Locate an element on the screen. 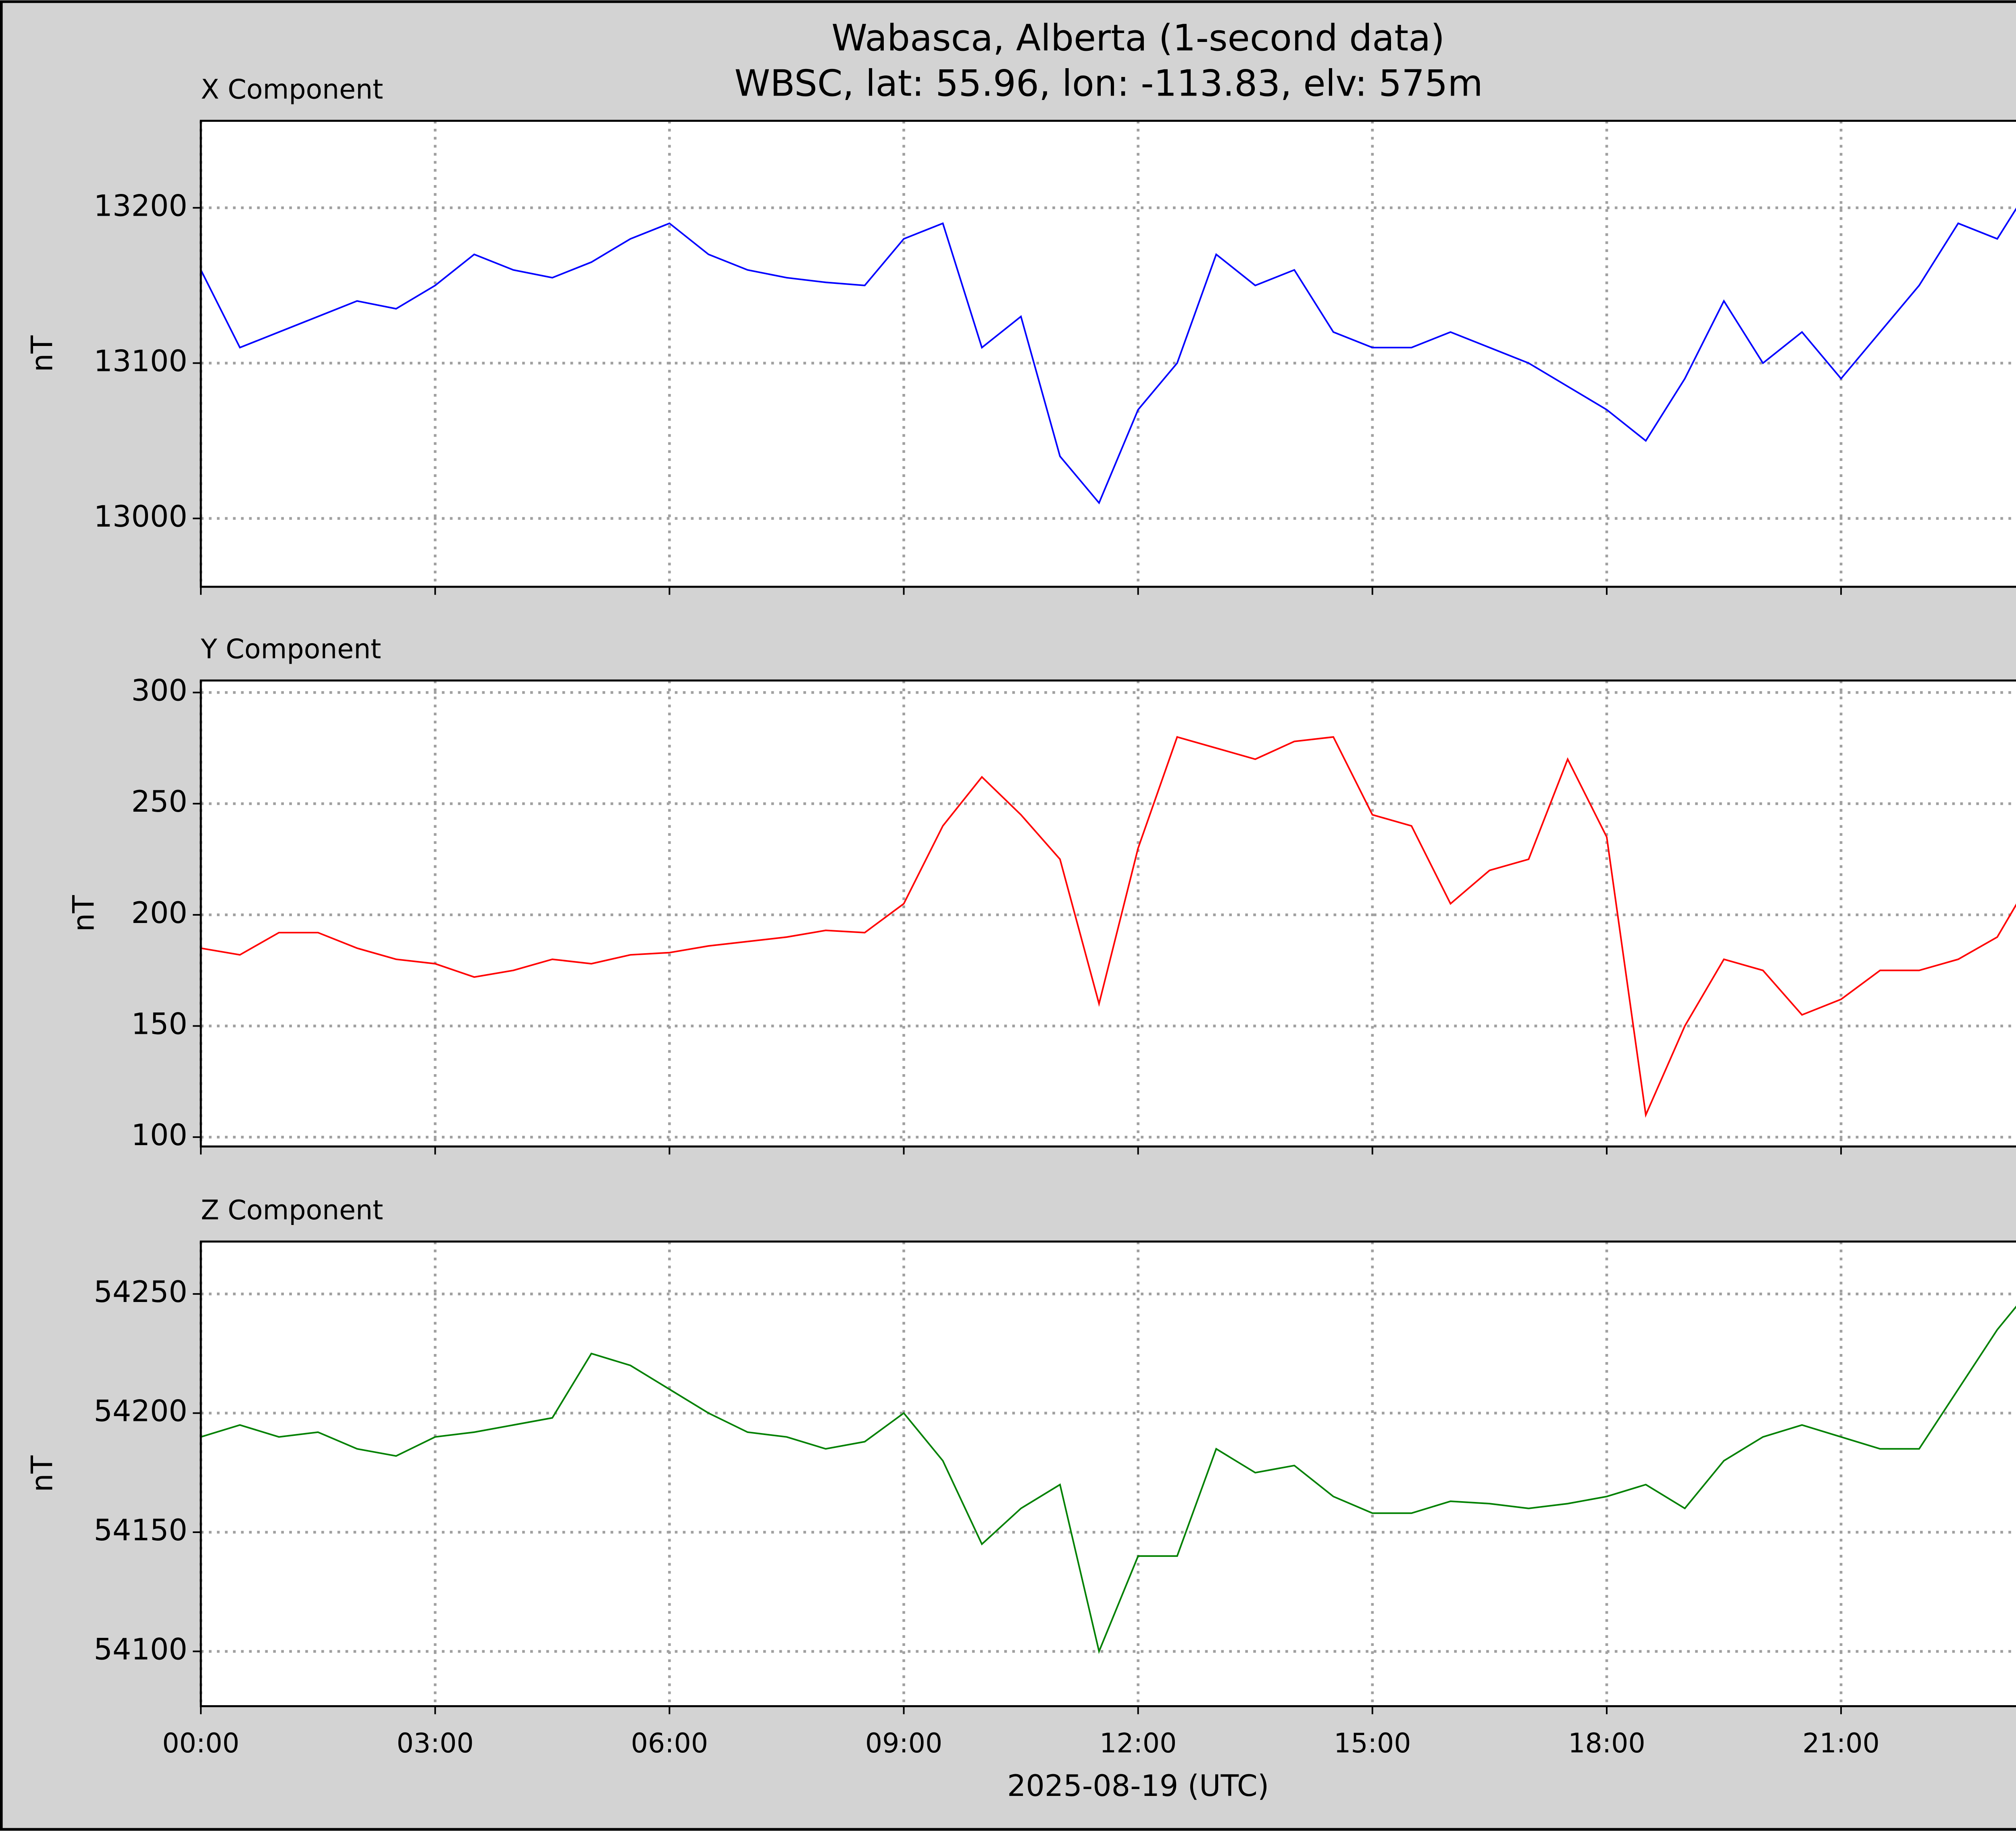 The height and width of the screenshot is (1831, 2016). x-tick-label: 15:00 is located at coordinates (1372, 1743).